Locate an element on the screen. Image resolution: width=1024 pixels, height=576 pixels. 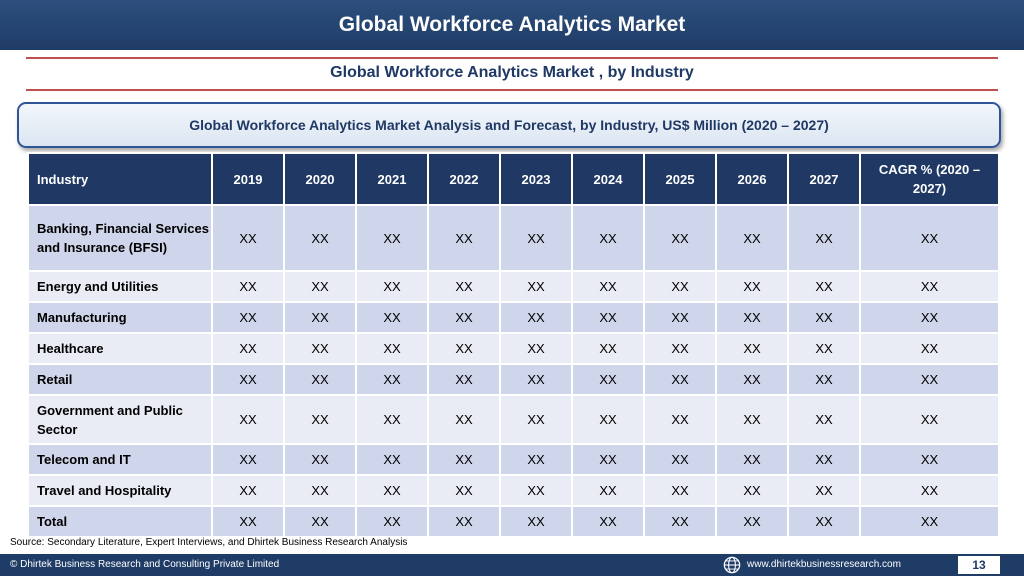
table-row: Energy and Utilities XX XX XX XX XX XX XX XX XX XX is located at coordinates (513, 286).